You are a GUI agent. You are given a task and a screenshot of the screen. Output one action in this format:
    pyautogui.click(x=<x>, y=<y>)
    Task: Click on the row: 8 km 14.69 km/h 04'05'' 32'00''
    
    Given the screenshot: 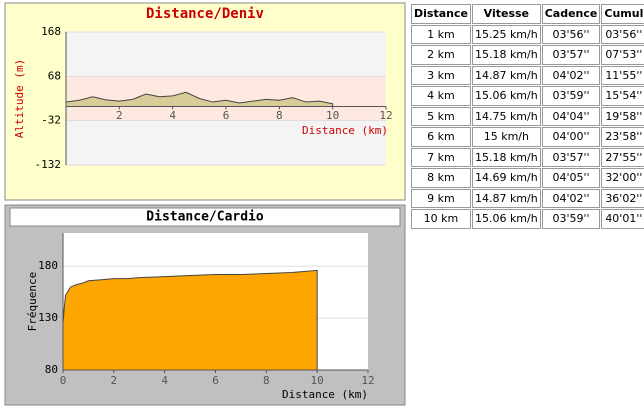 What is the action you would take?
    pyautogui.click(x=527, y=178)
    